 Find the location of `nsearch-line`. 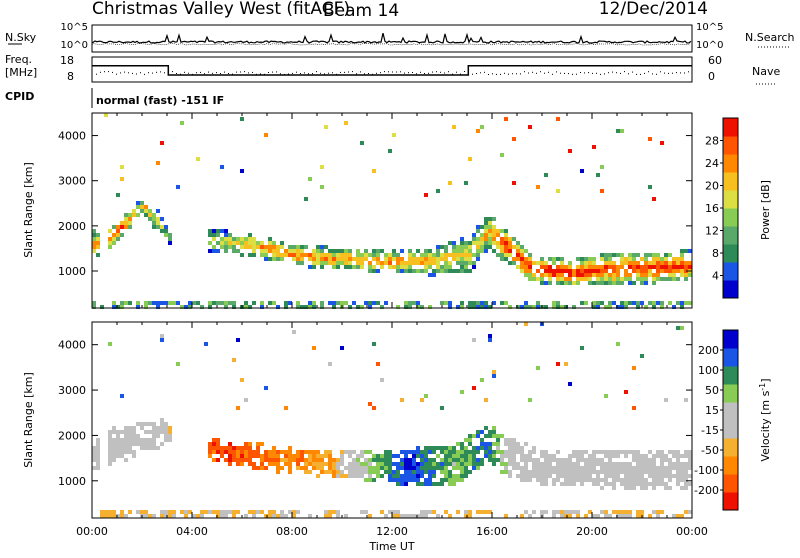

nsearch-line is located at coordinates (391, 44).